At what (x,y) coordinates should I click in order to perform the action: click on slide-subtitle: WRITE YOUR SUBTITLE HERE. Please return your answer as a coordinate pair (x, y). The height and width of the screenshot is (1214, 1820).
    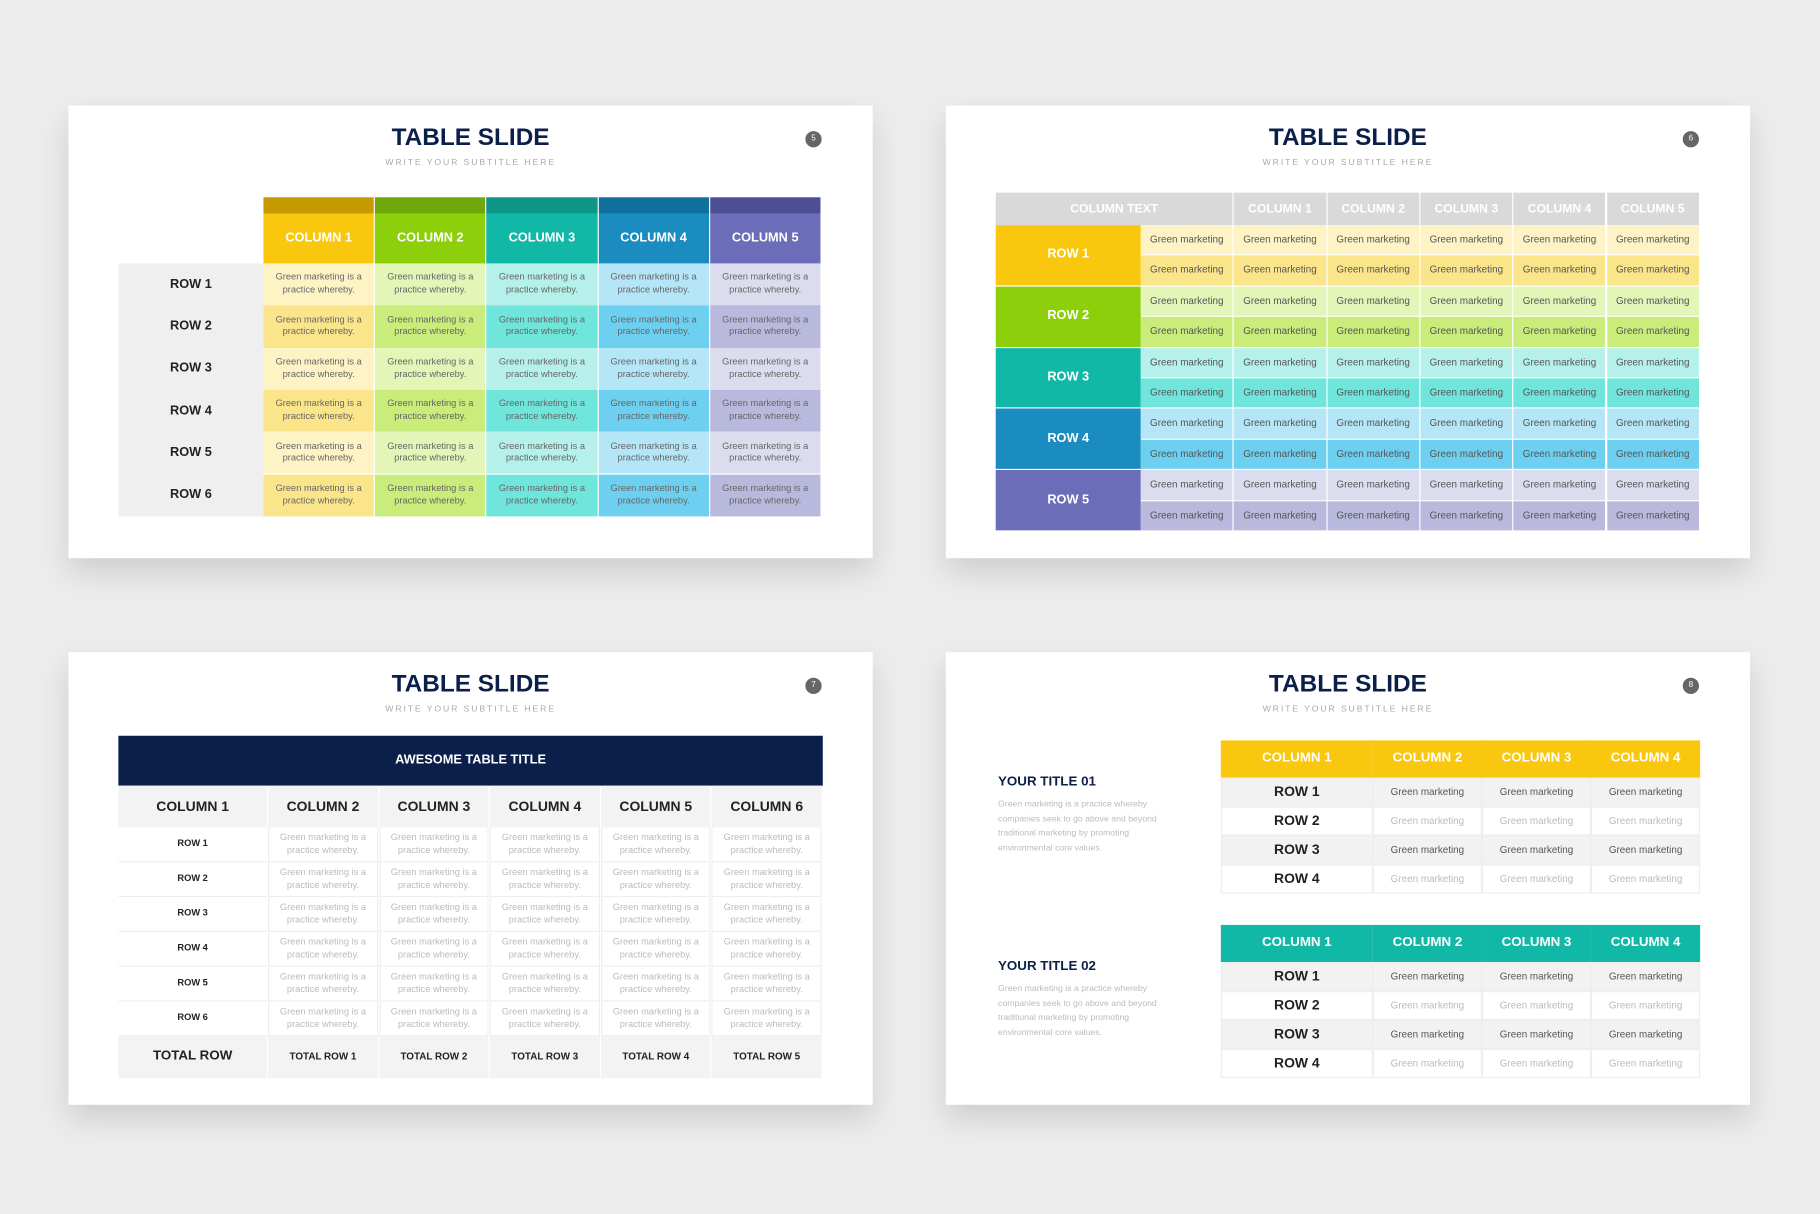
    Looking at the image, I should click on (470, 708).